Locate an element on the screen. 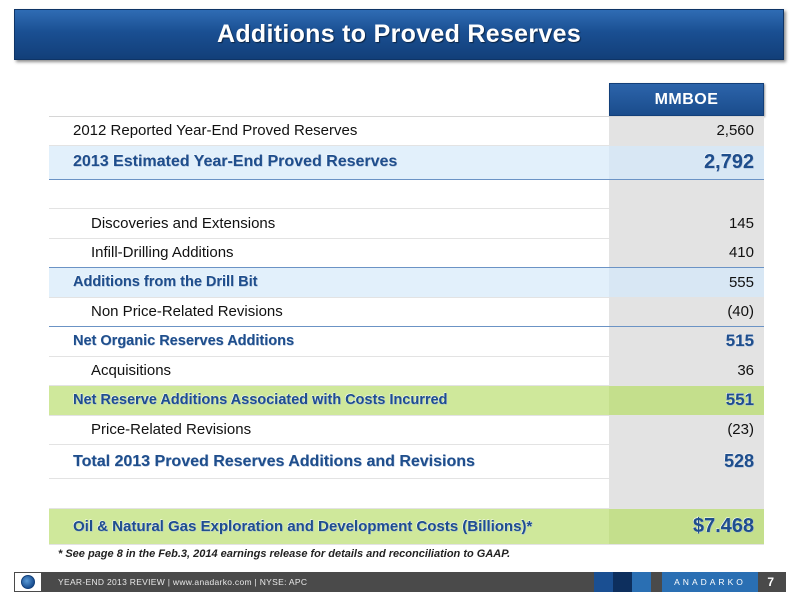  row-label: Price-Related Revisions is located at coordinates (171, 430).